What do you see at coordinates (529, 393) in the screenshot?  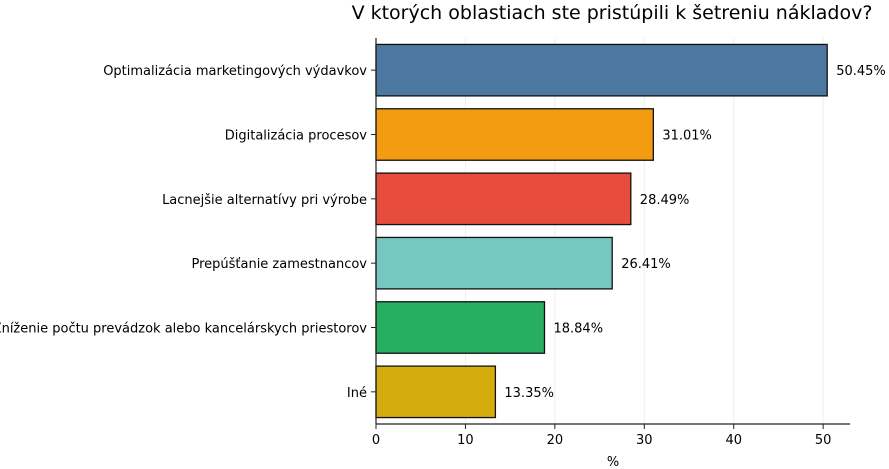 I see `data-label: 13.35%` at bounding box center [529, 393].